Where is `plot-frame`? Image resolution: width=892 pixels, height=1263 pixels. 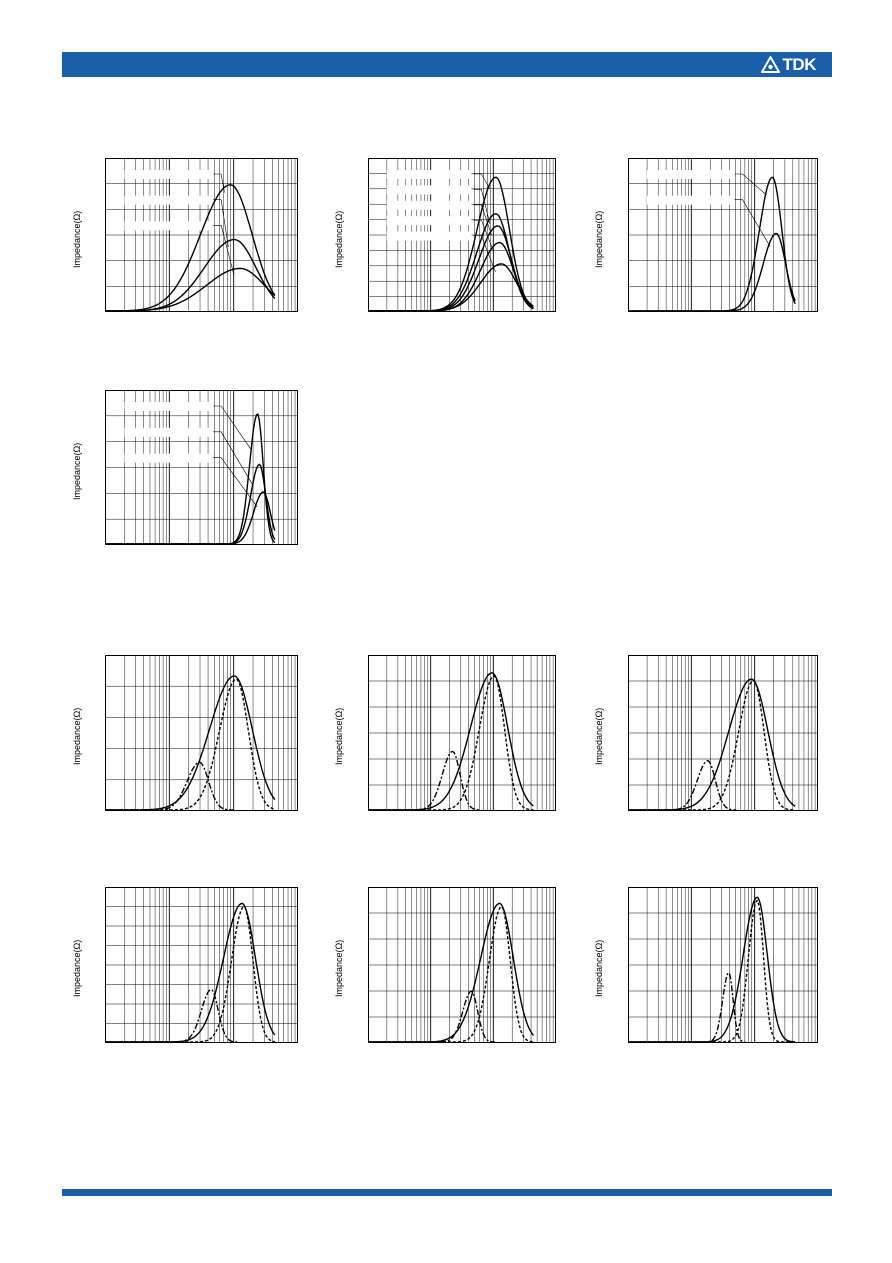 plot-frame is located at coordinates (201, 733).